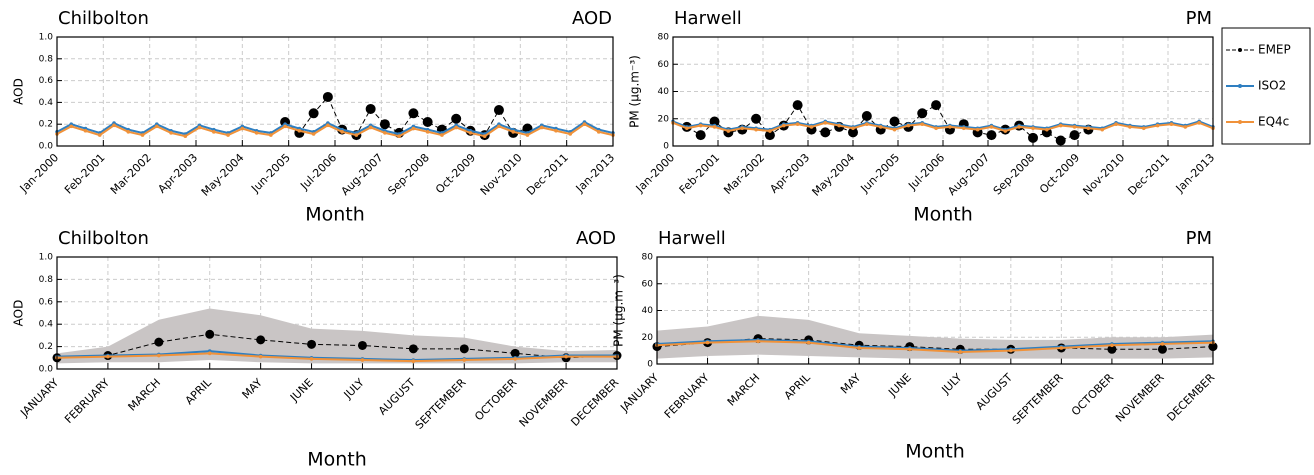 This screenshot has width=1314, height=475. What do you see at coordinates (46, 280) in the screenshot?
I see `y-tick-label: 0.8` at bounding box center [46, 280].